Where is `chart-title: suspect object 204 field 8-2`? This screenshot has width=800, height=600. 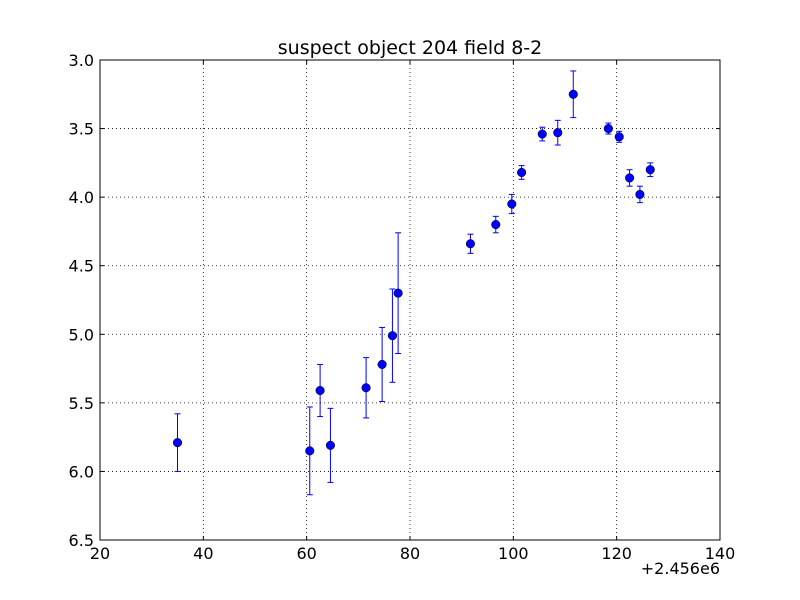 chart-title: suspect object 204 field 8-2 is located at coordinates (410, 48).